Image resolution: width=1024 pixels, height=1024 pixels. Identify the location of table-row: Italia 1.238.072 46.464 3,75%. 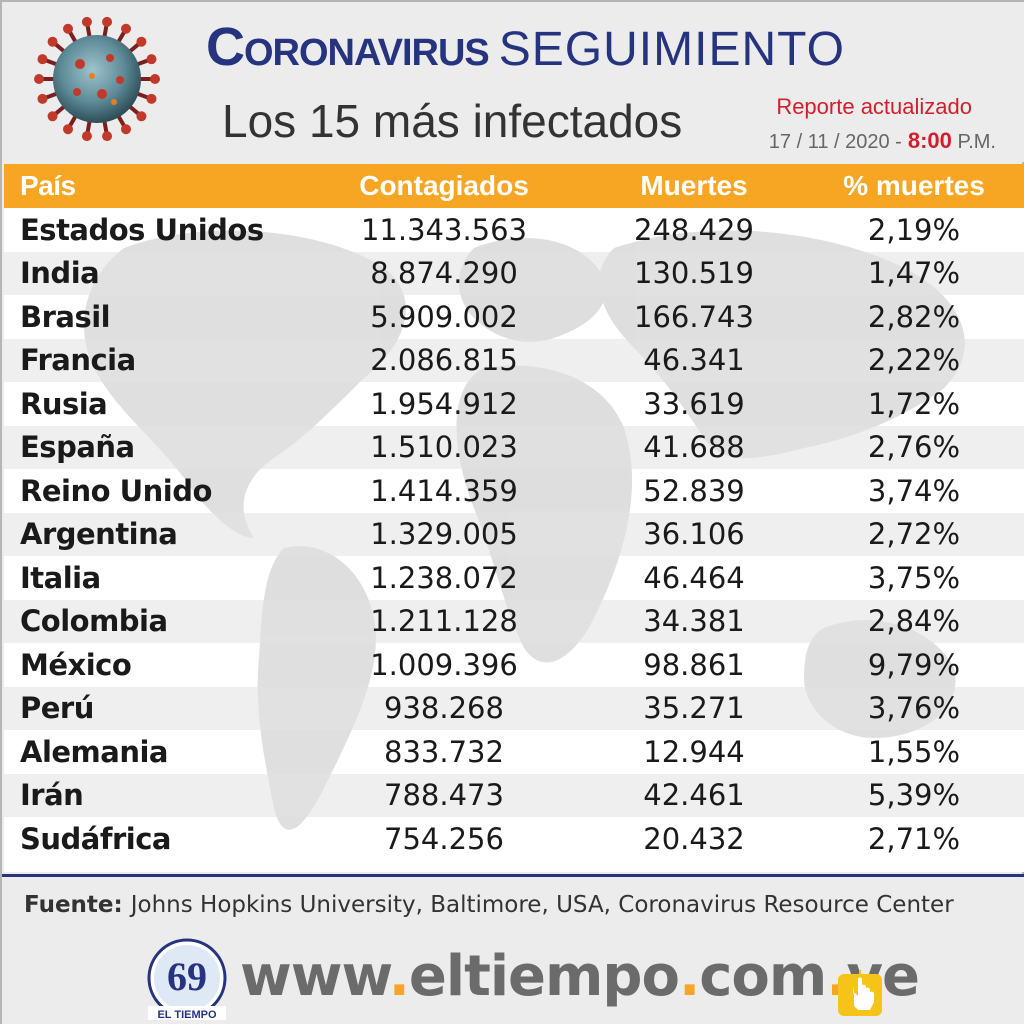
(514, 578).